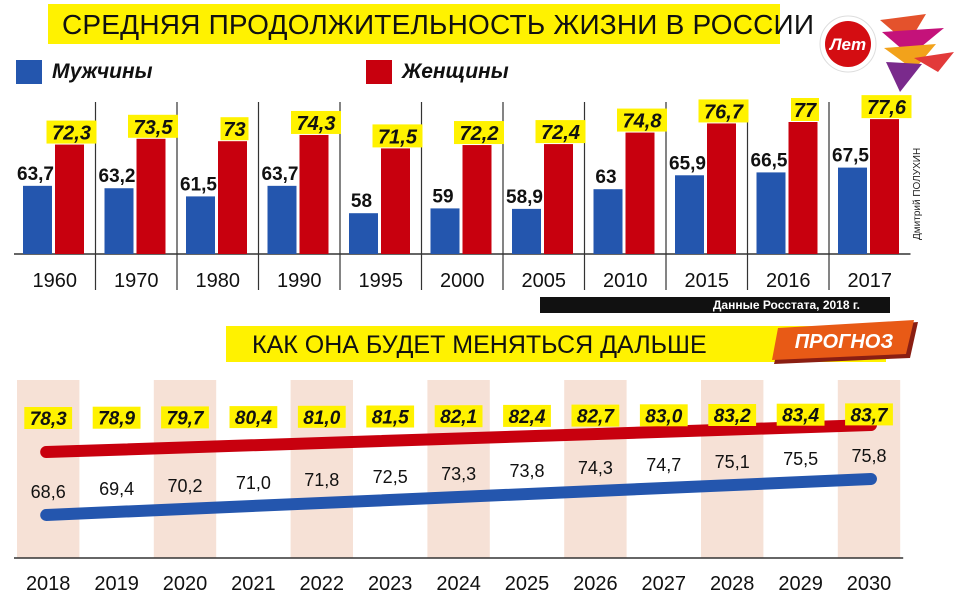 The height and width of the screenshot is (598, 960). What do you see at coordinates (69, 199) in the screenshot?
I see `bar-women-1960` at bounding box center [69, 199].